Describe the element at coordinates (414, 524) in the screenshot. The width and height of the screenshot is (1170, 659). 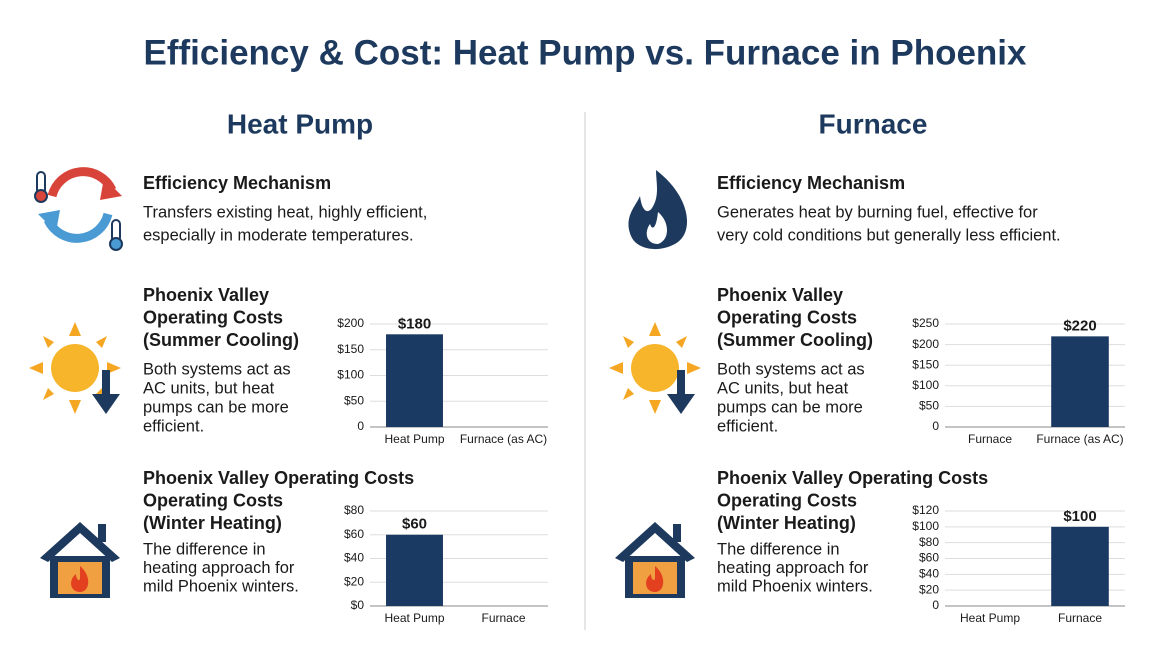
I see `value-label: $60` at that location.